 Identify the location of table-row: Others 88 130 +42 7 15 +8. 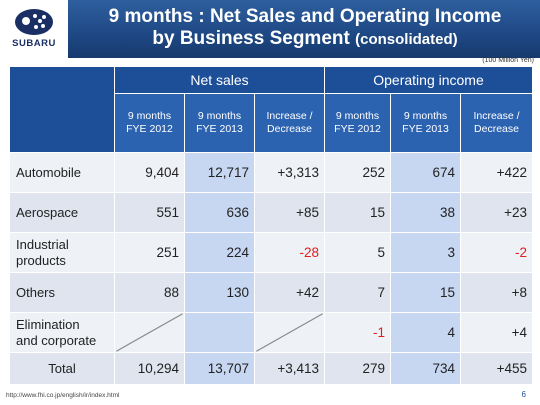
(271, 292).